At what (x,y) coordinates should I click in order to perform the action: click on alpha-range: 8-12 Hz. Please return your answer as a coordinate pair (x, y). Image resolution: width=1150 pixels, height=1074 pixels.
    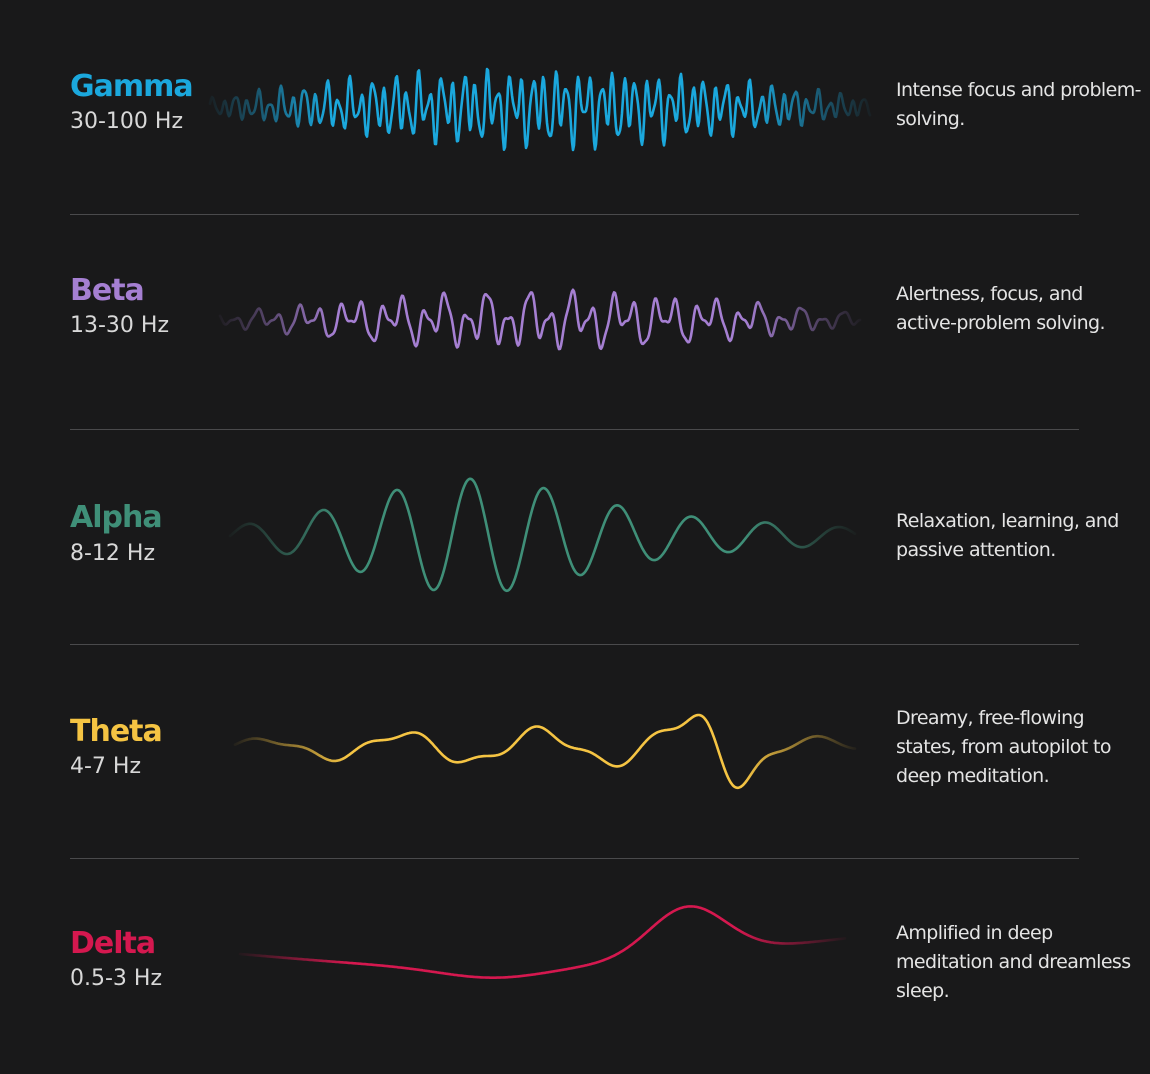
    Looking at the image, I should click on (113, 553).